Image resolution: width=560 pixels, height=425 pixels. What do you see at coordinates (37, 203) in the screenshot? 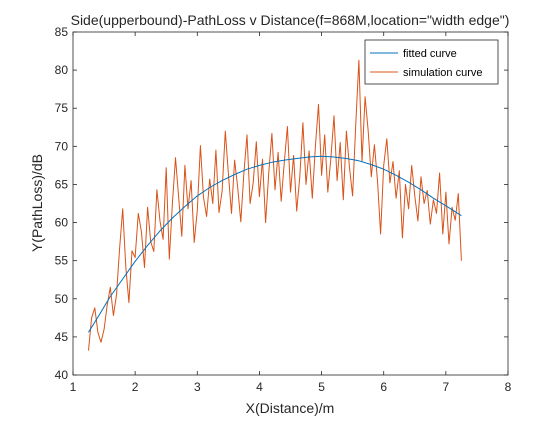
I see `y-axis-label: Y(PathLoss)/dB` at bounding box center [37, 203].